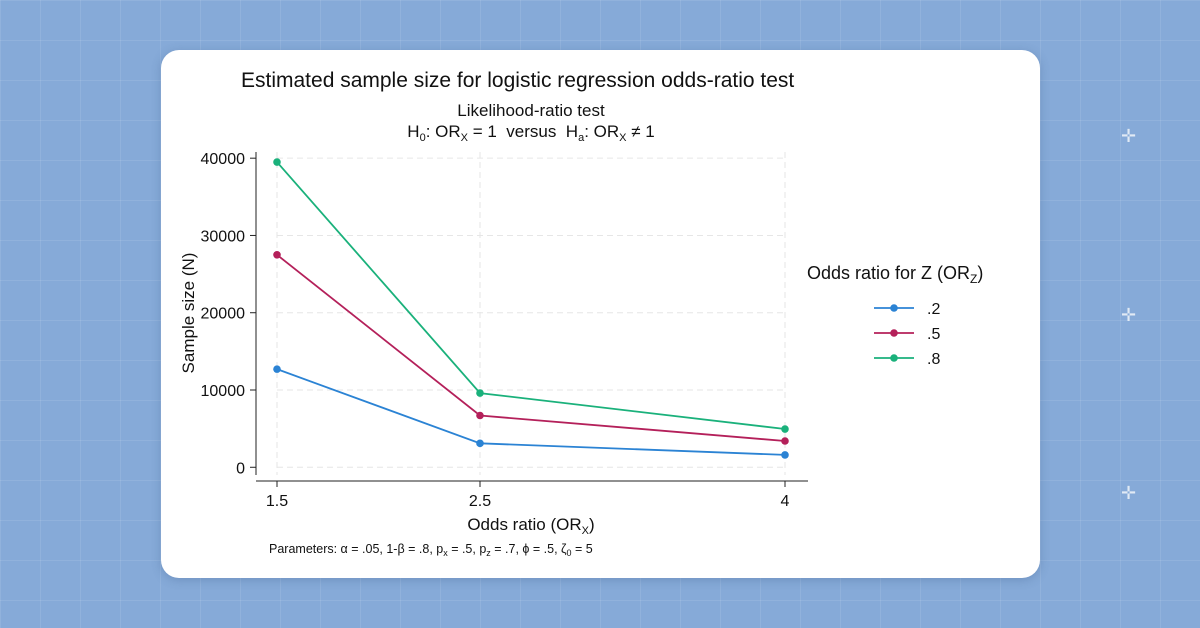 The height and width of the screenshot is (628, 1200). Describe the element at coordinates (528, 495) in the screenshot. I see `x-axis-ticks: 1.5 2.5 4` at that location.